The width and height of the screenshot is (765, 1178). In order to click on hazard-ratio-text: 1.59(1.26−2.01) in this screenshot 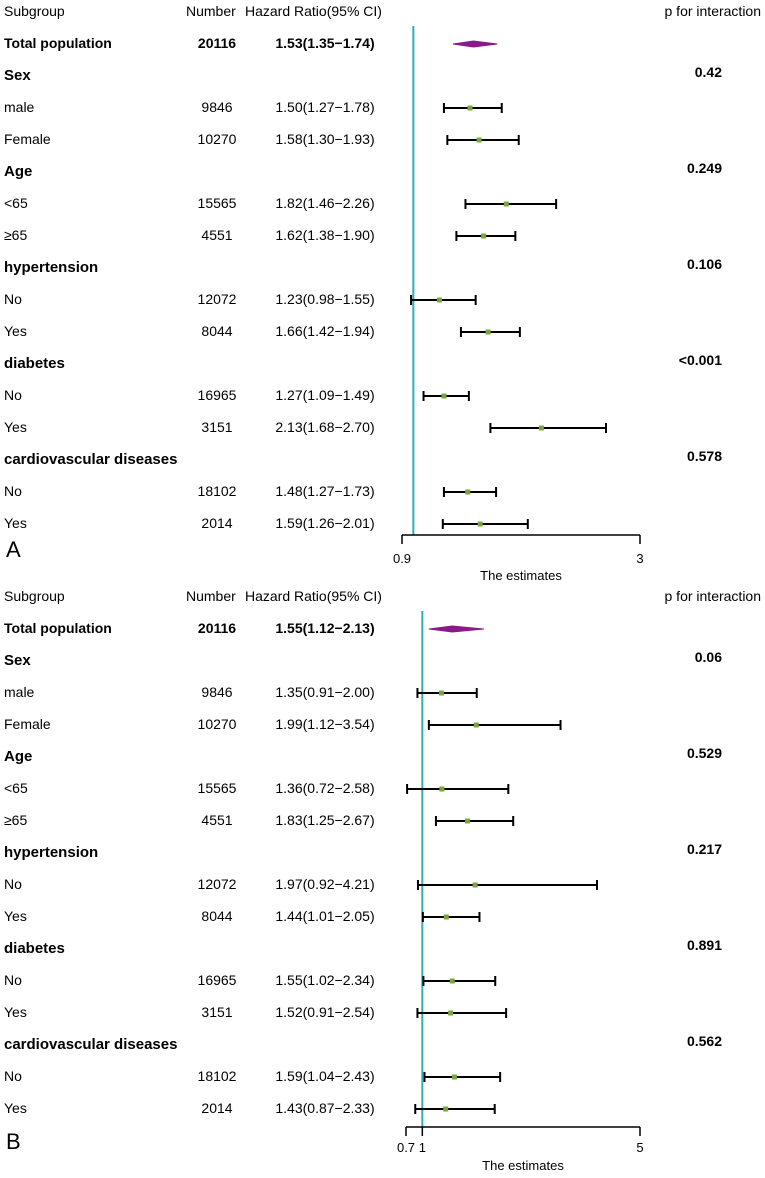, I will do `click(325, 523)`.